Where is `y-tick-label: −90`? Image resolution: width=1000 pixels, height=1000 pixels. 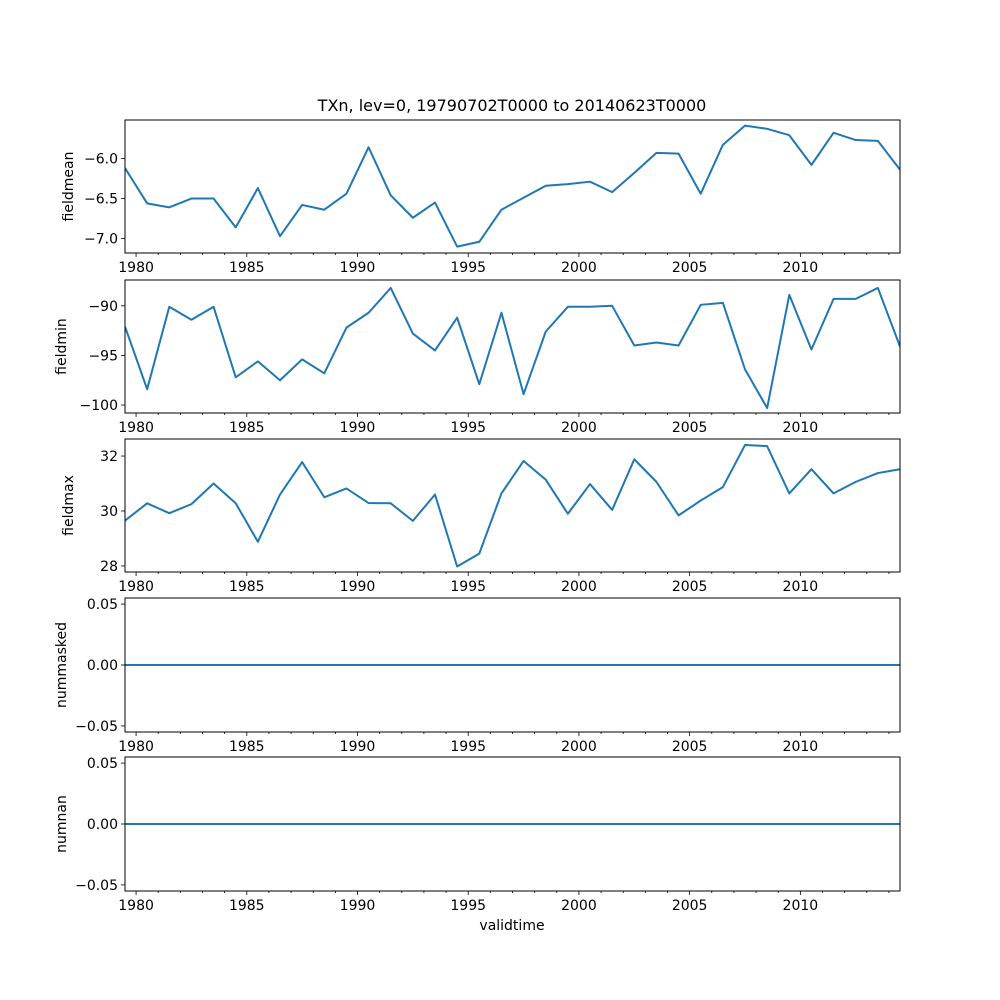
y-tick-label: −90 is located at coordinates (103, 307).